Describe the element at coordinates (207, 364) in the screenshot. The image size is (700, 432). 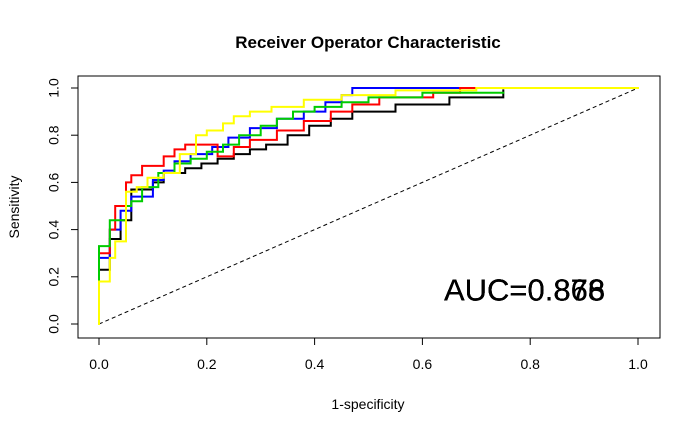
I see `x-tick-label: 0.2` at that location.